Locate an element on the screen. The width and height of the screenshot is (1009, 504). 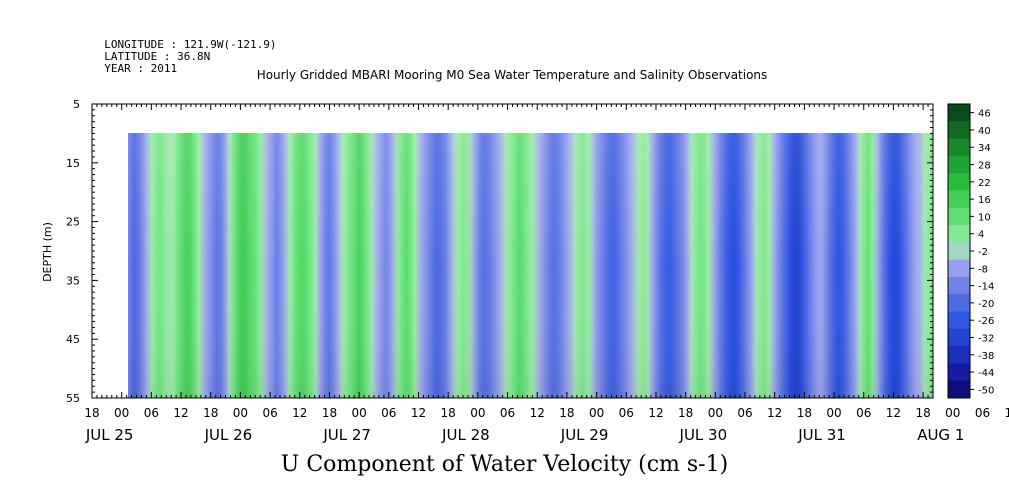
colorbar-label: 10 is located at coordinates (984, 217).